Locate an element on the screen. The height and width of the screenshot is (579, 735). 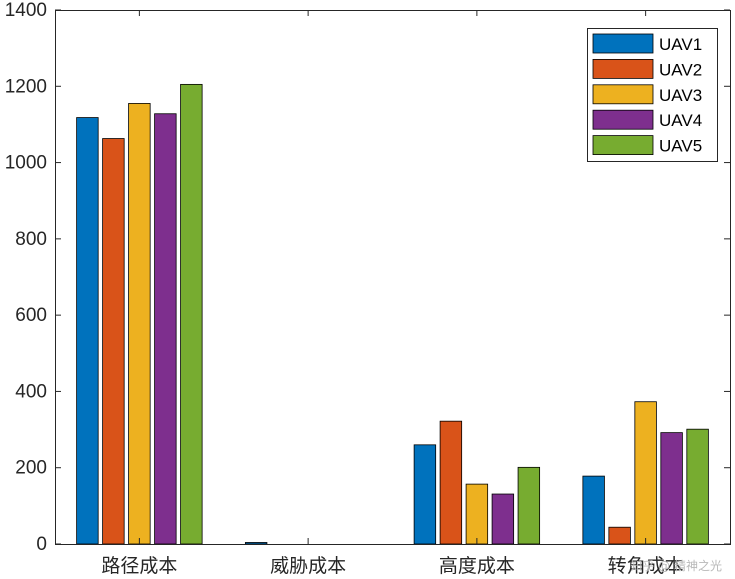
x-category-label: 威胁成本 is located at coordinates (308, 566).